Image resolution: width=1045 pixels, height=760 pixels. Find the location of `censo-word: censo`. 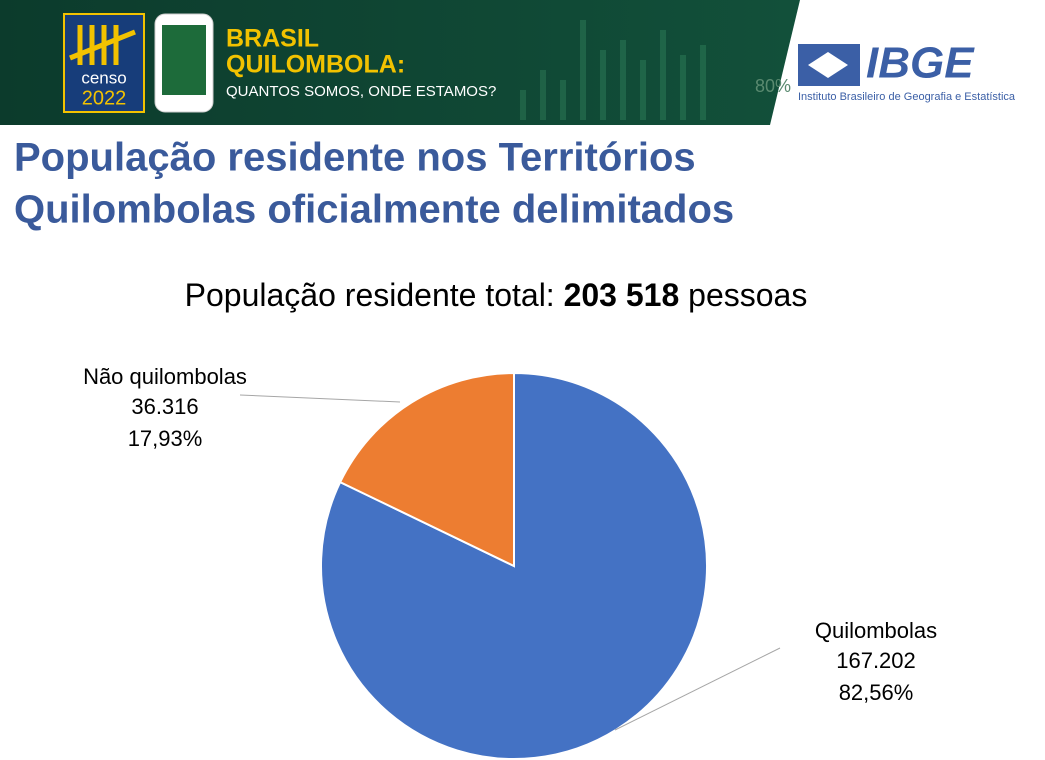

censo-word: censo is located at coordinates (103, 77).